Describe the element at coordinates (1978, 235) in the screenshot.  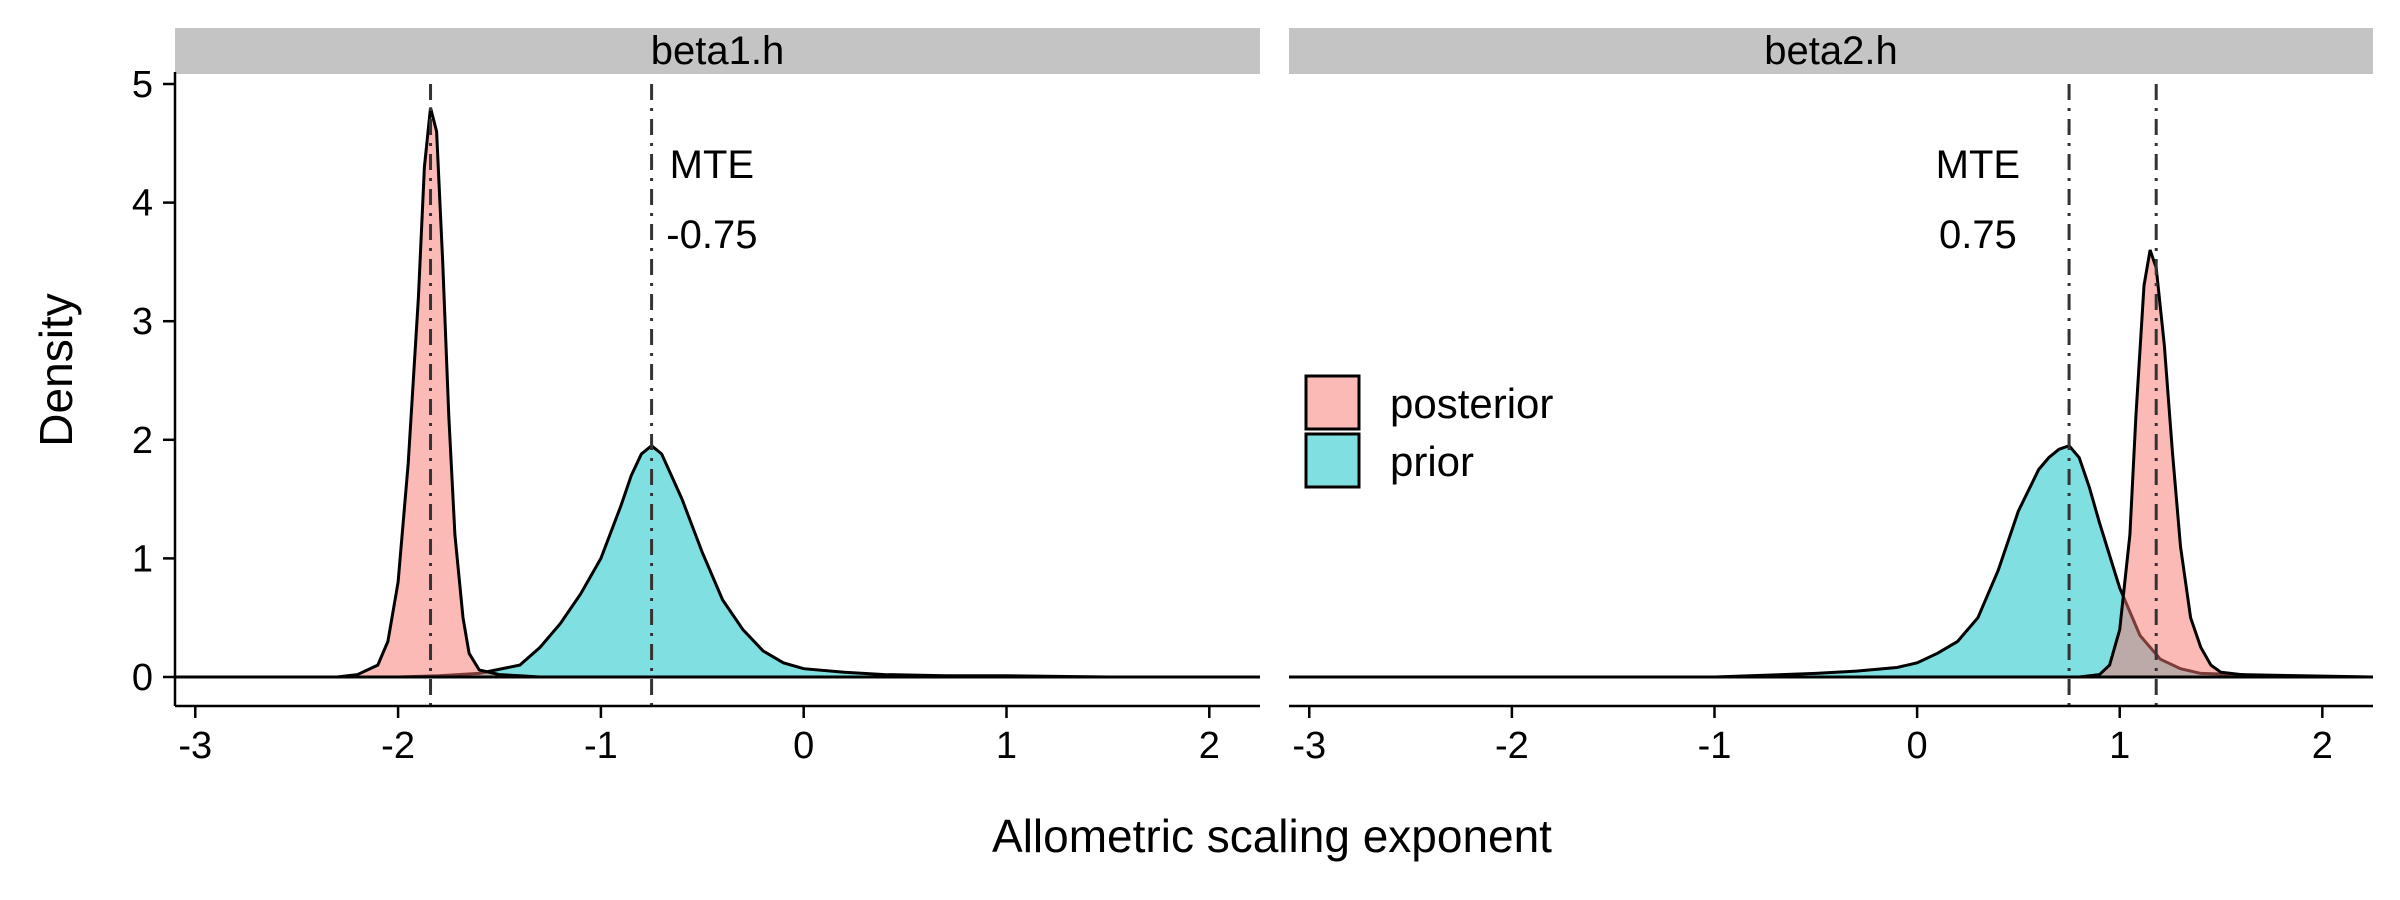
I see `annotation-mte-value: 0.75` at that location.